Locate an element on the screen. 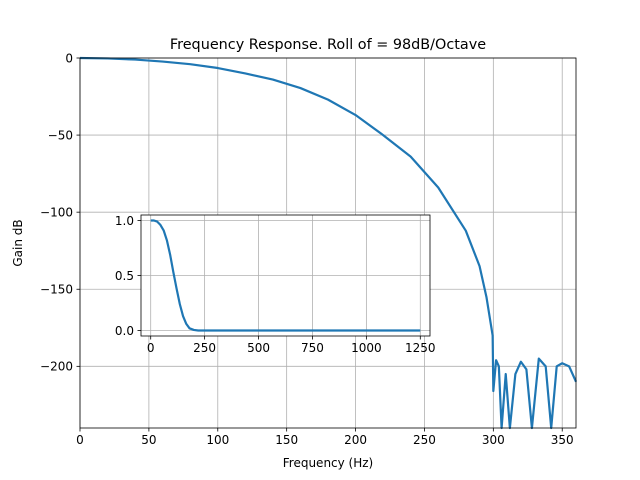 The image size is (640, 480). inset-series-line is located at coordinates (285, 275).